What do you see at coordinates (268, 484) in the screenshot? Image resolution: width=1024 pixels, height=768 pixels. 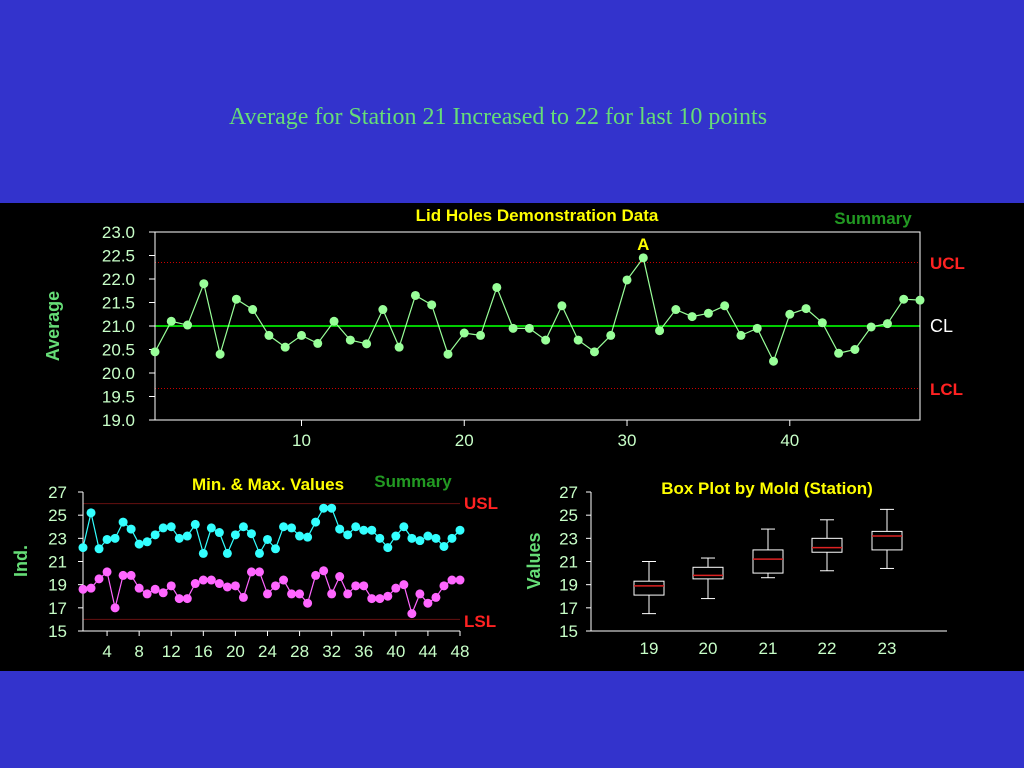 I see `min-max-chart-title: Min. & Max. Values` at bounding box center [268, 484].